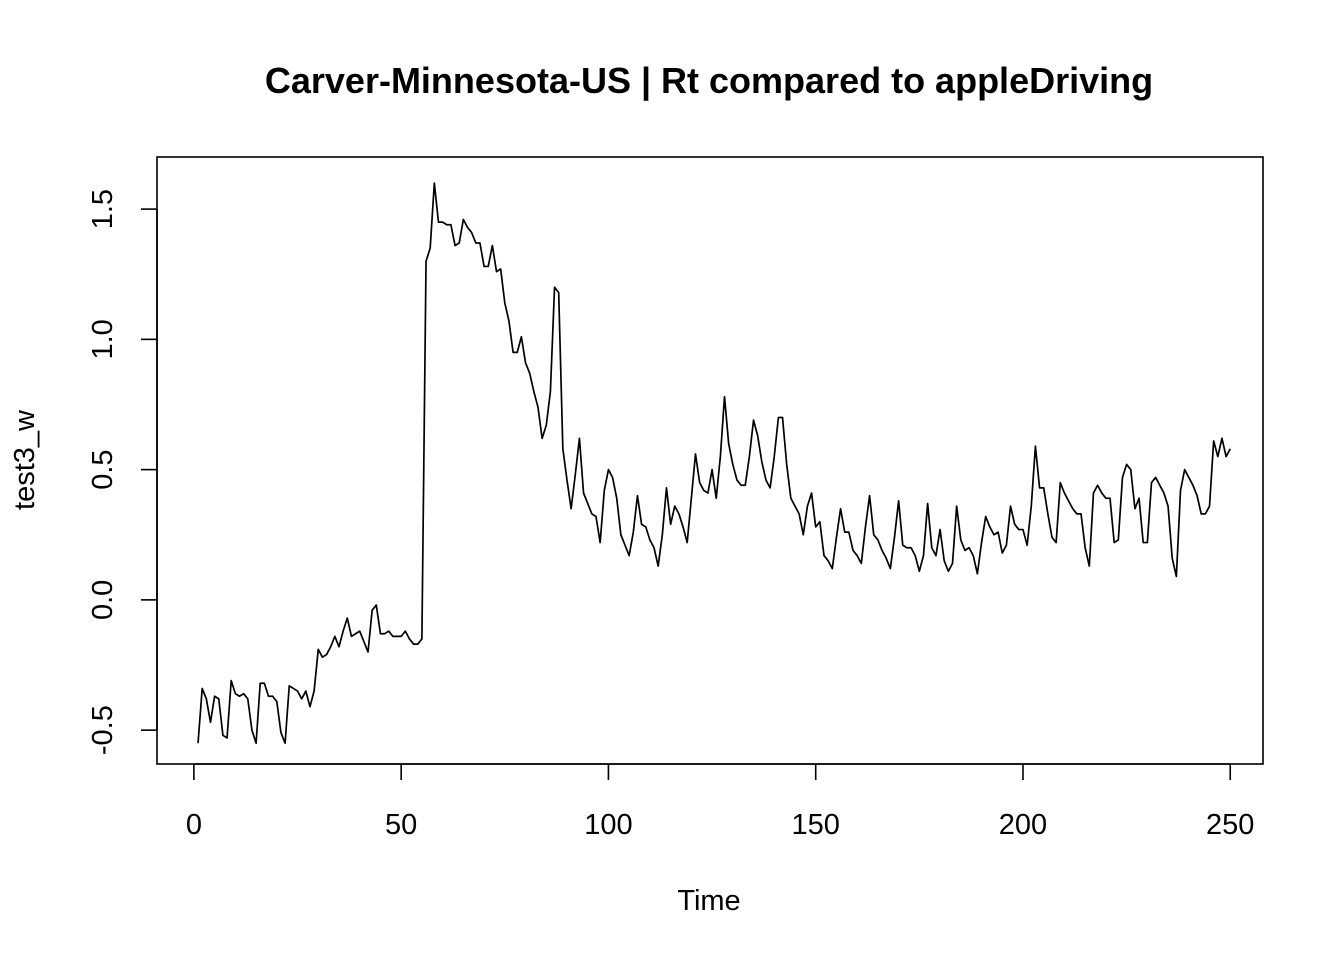  I want to click on x-tick-label: 0, so click(194, 825).